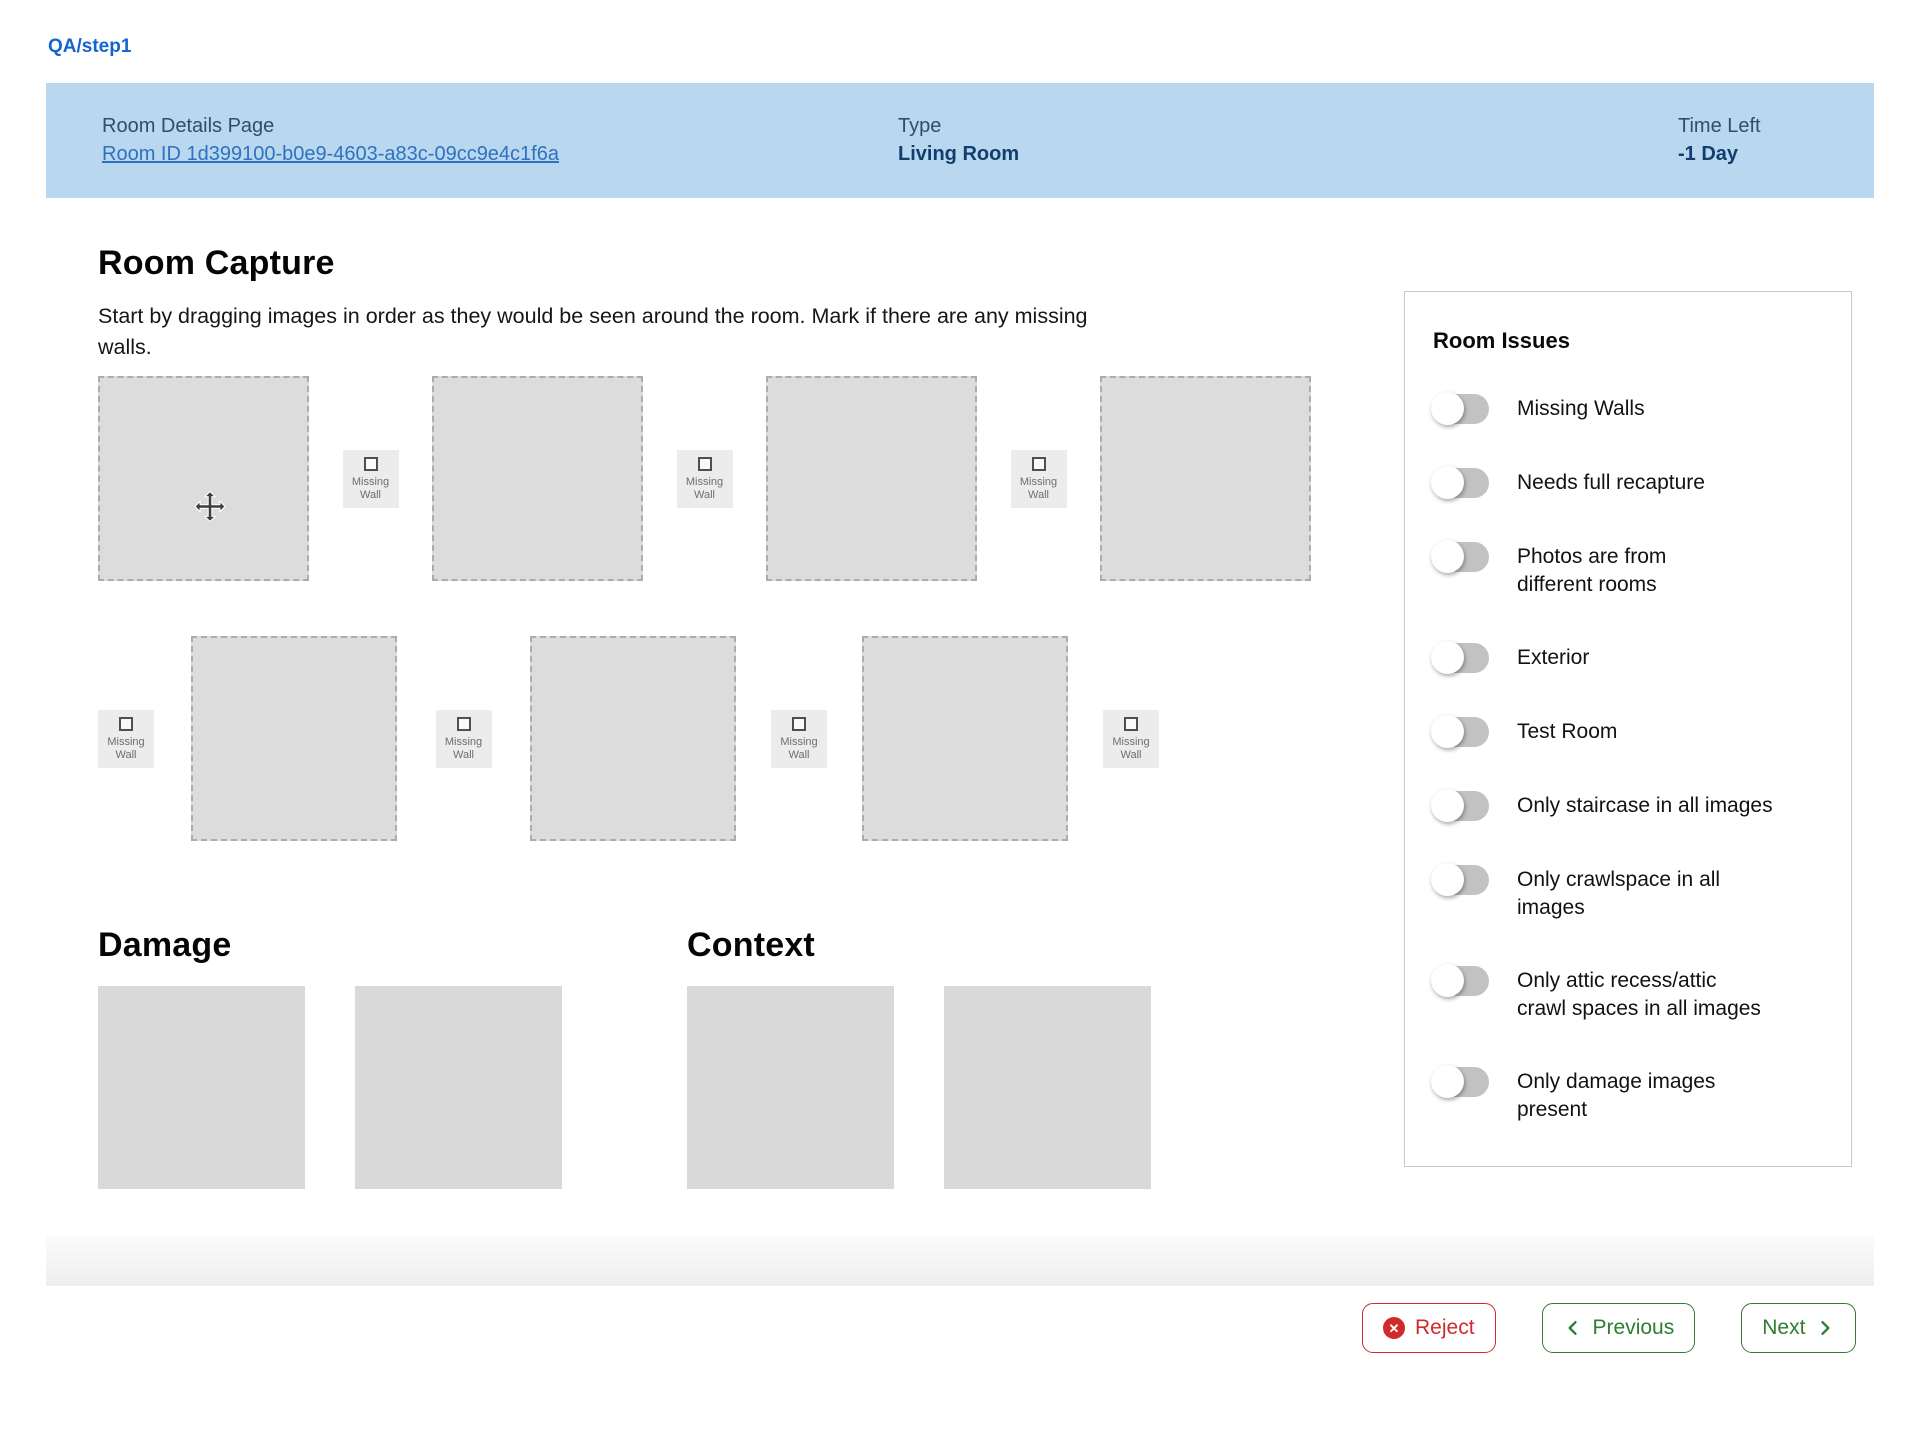 This screenshot has height=1431, width=1920. What do you see at coordinates (960, 1261) in the screenshot?
I see `scroll-fade-band` at bounding box center [960, 1261].